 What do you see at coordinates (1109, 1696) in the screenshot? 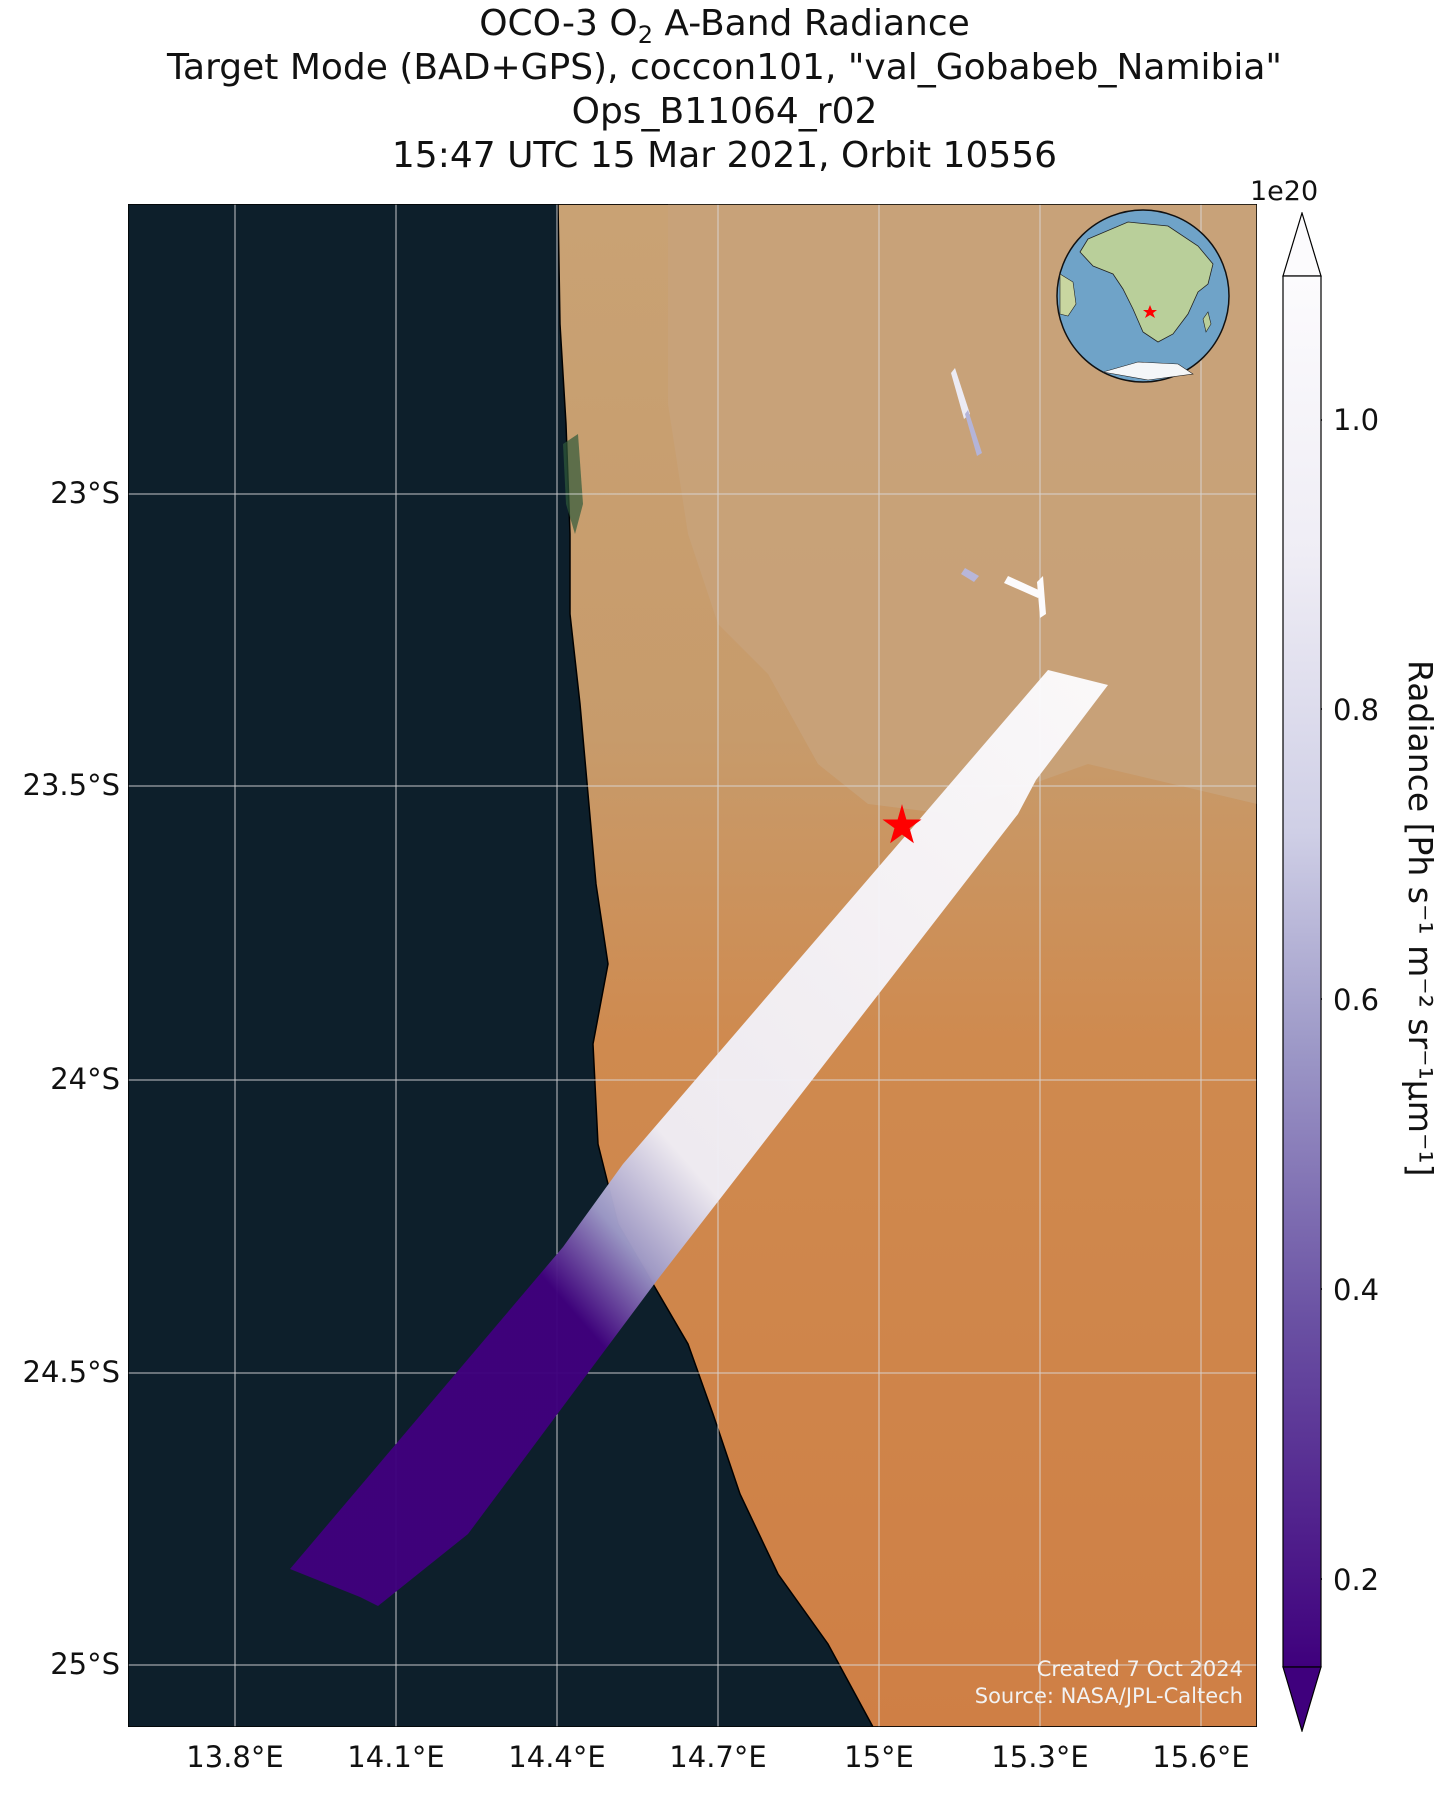
I see `credit-line-2: Source: NASA/JPL-Caltech` at bounding box center [1109, 1696].